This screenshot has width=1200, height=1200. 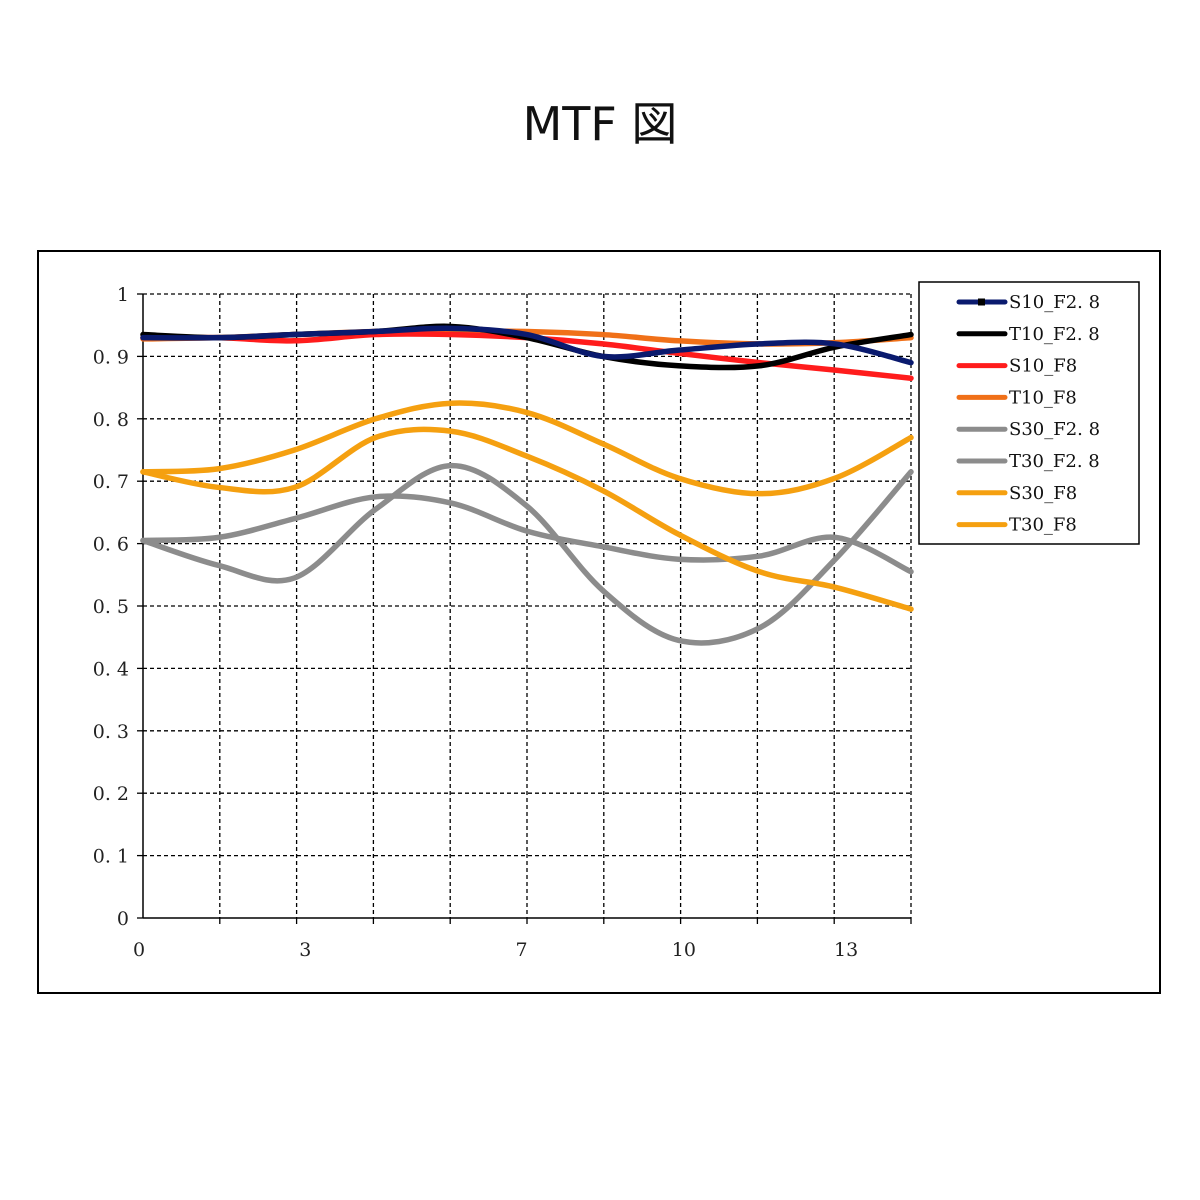 What do you see at coordinates (1043, 525) in the screenshot?
I see `legend-label: T30_F8` at bounding box center [1043, 525].